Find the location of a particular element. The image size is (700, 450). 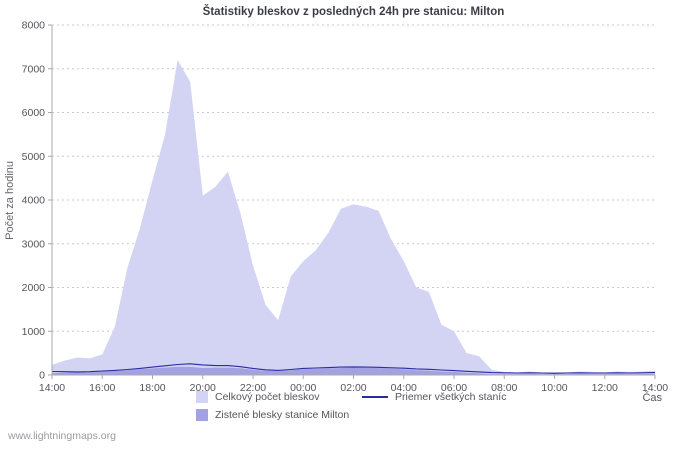

svg-text: 12:00 is located at coordinates (605, 388).